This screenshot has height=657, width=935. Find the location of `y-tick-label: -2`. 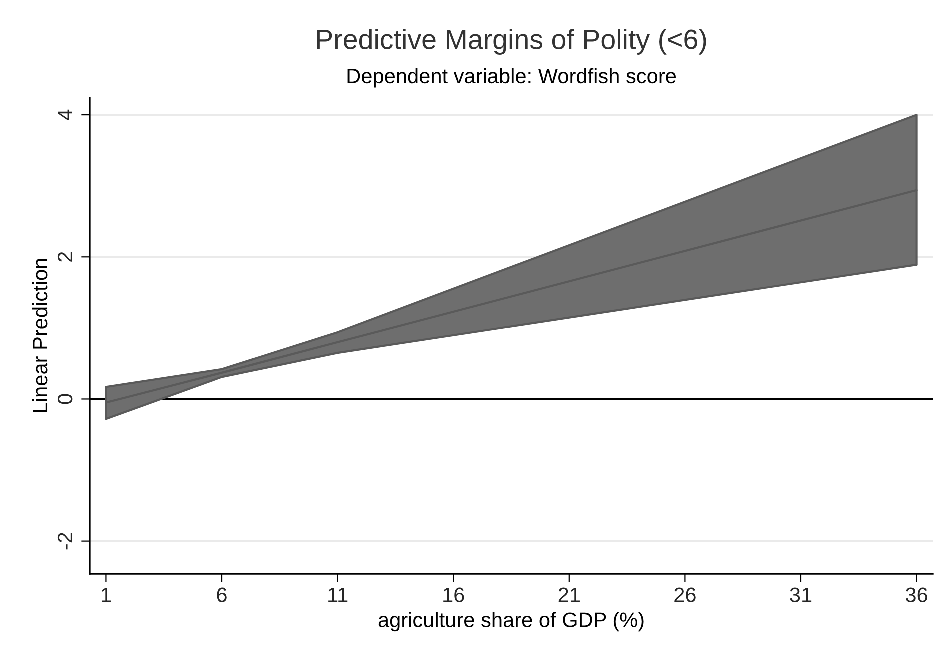

y-tick-label: -2 is located at coordinates (65, 541).